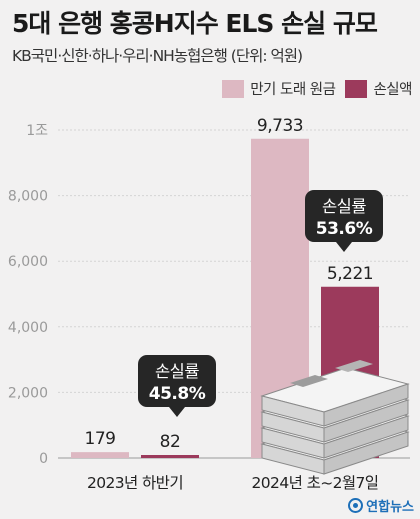 The width and height of the screenshot is (420, 519). Describe the element at coordinates (37, 131) in the screenshot. I see `y-tick-label-5: 1조` at that location.